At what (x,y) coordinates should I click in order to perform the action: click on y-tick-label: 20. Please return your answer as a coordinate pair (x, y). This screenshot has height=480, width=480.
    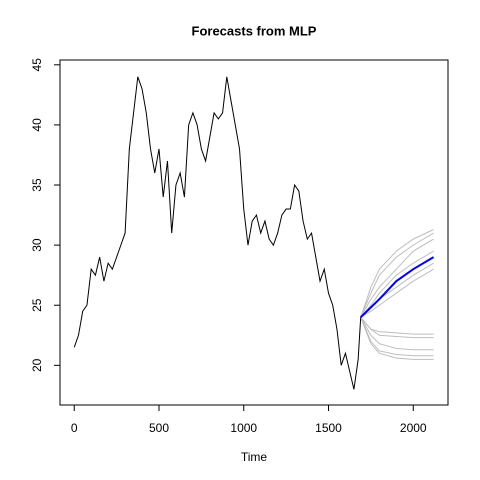
    Looking at the image, I should click on (37, 365).